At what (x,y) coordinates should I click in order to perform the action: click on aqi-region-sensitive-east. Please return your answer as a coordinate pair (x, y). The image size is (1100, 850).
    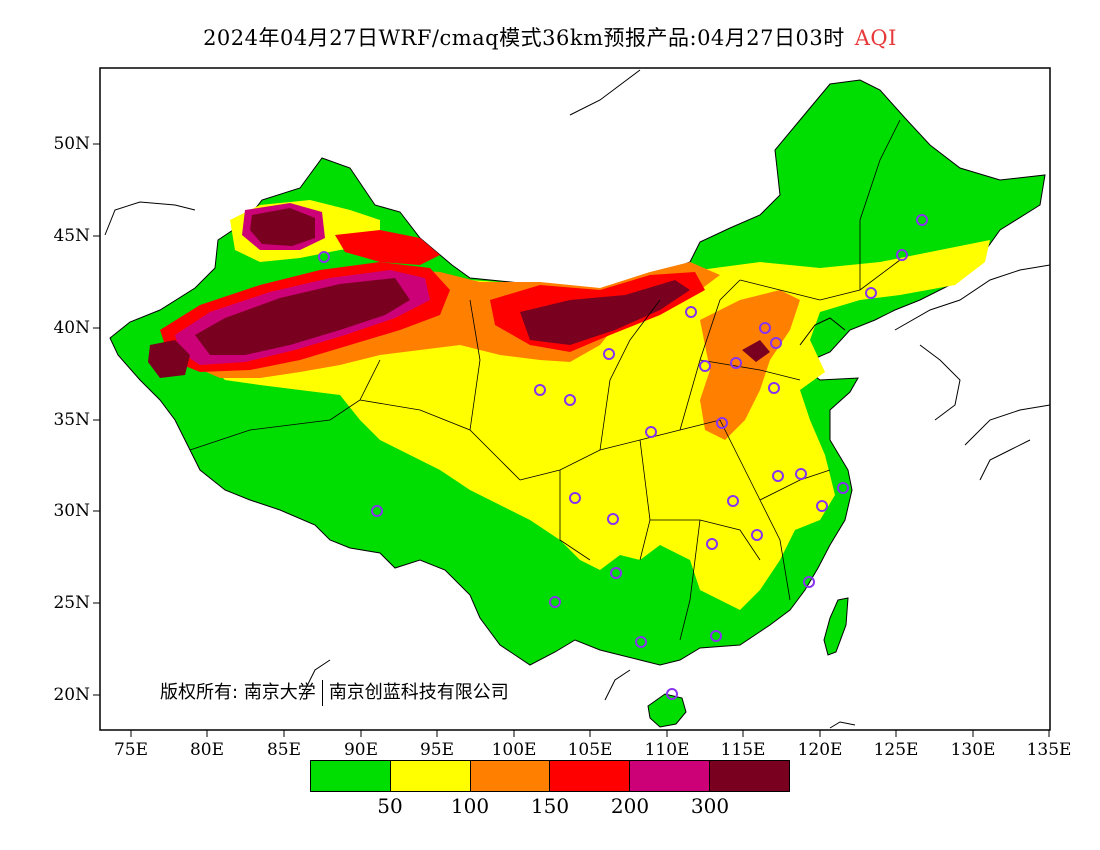
    Looking at the image, I should click on (750, 365).